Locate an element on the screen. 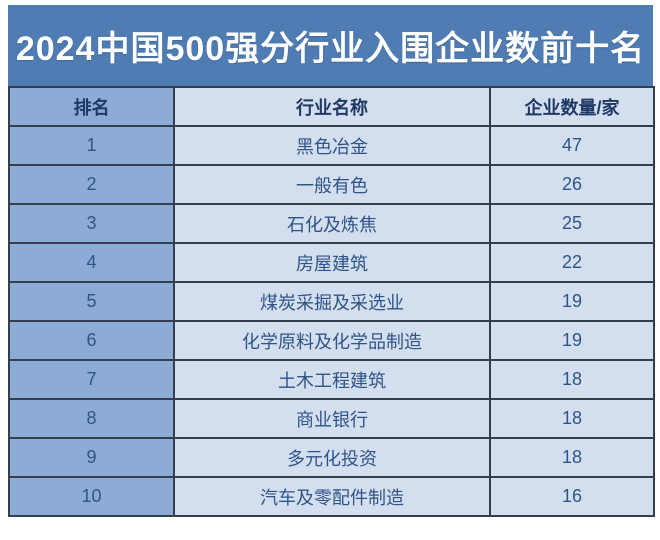 This screenshot has width=660, height=540. industry-cell: 商业银行 is located at coordinates (332, 418).